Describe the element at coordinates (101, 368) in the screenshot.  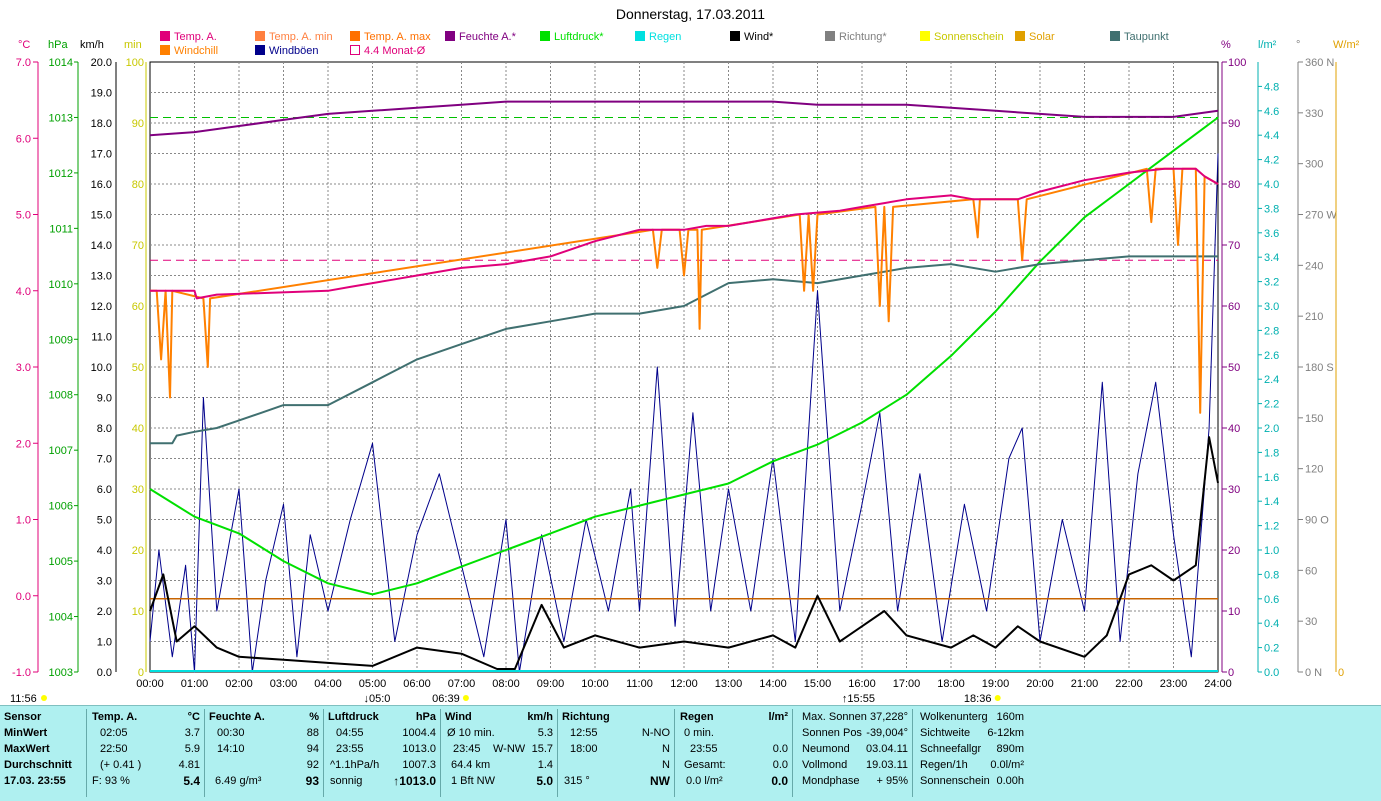
I see `wind-tick-10: 10.0` at that location.